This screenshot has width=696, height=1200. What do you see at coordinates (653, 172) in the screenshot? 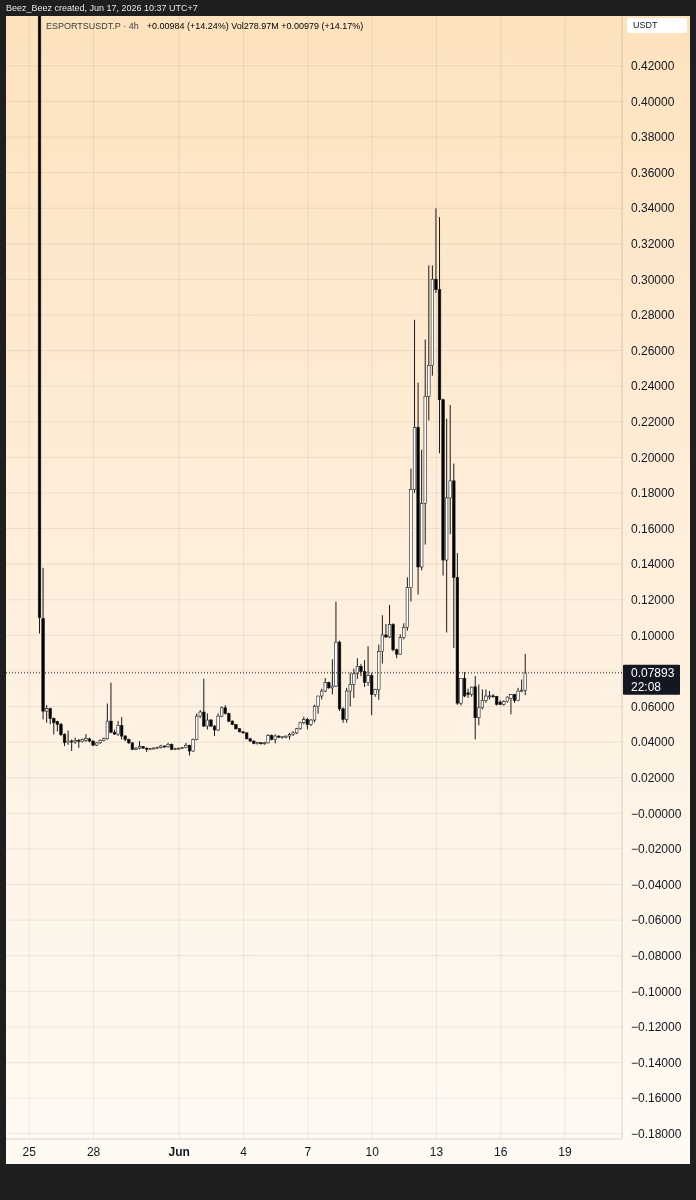
I see `y-tick-label: 0.36000` at bounding box center [653, 172].